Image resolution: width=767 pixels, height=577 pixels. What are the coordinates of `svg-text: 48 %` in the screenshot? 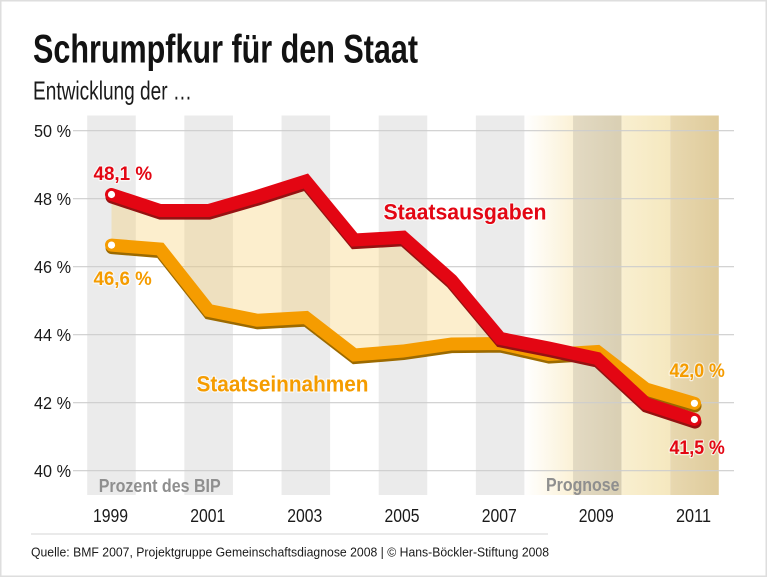 It's located at (52, 199).